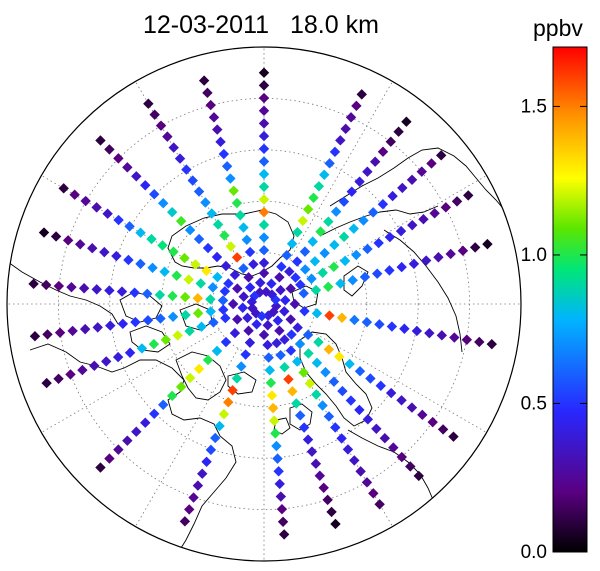  What do you see at coordinates (423, 291) in the screenshot?
I see `coastline-asia-interior` at bounding box center [423, 291].